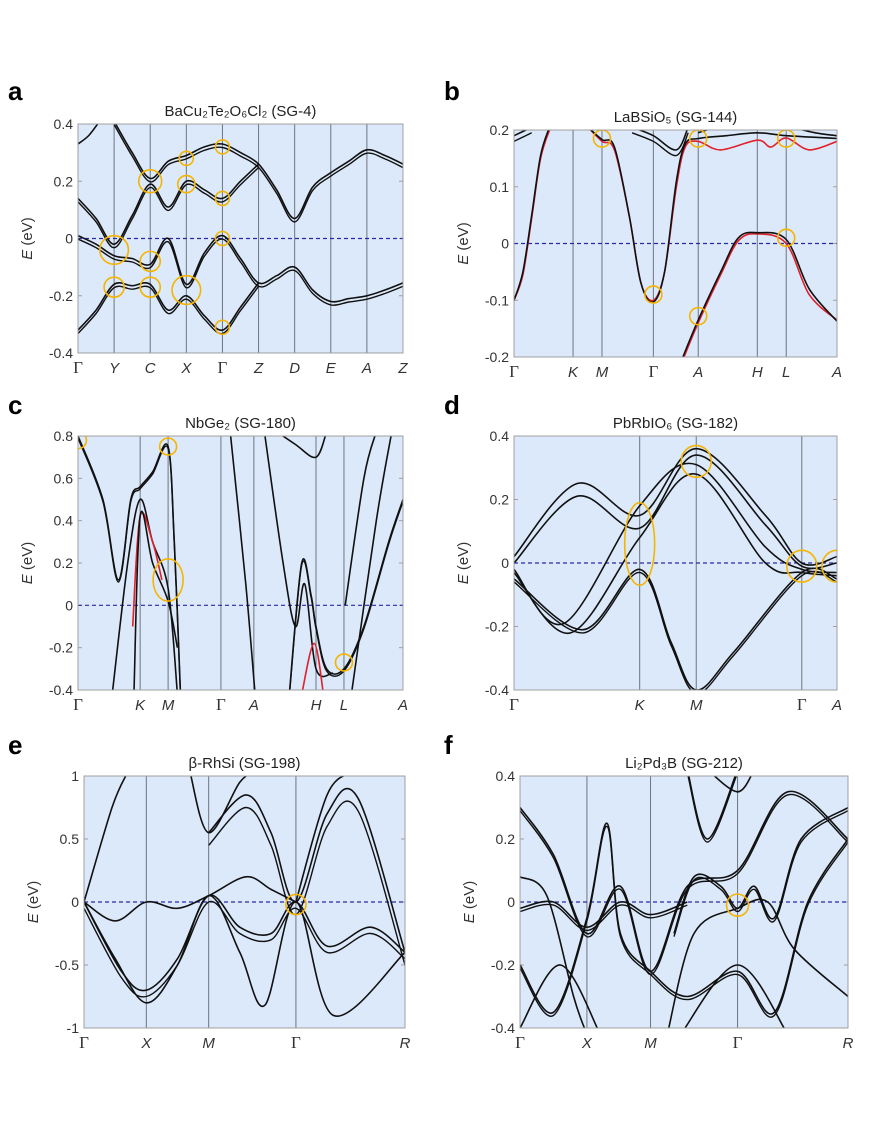 The image size is (872, 1128). Describe the element at coordinates (150, 368) in the screenshot. I see `k-tick-label: C` at that location.